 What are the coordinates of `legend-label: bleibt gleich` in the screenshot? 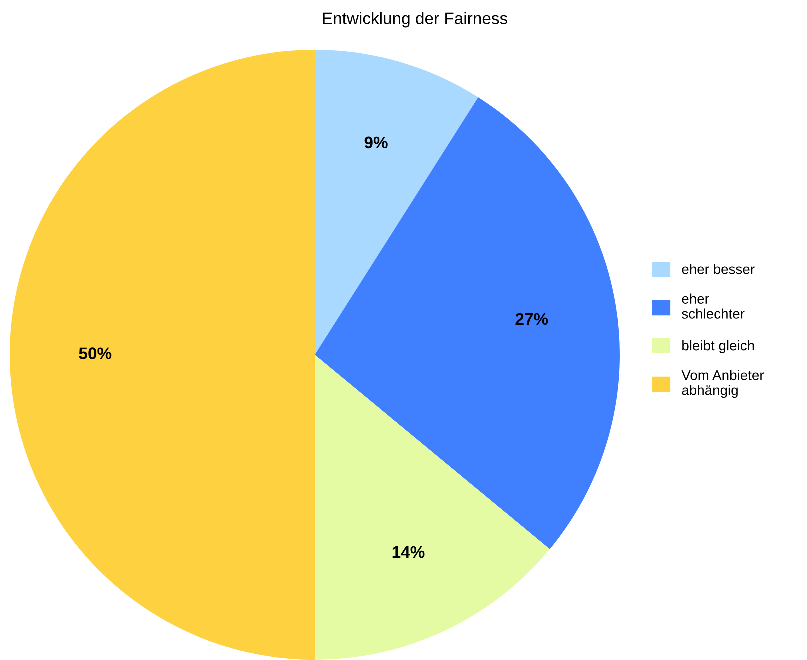 It's located at (718, 347).